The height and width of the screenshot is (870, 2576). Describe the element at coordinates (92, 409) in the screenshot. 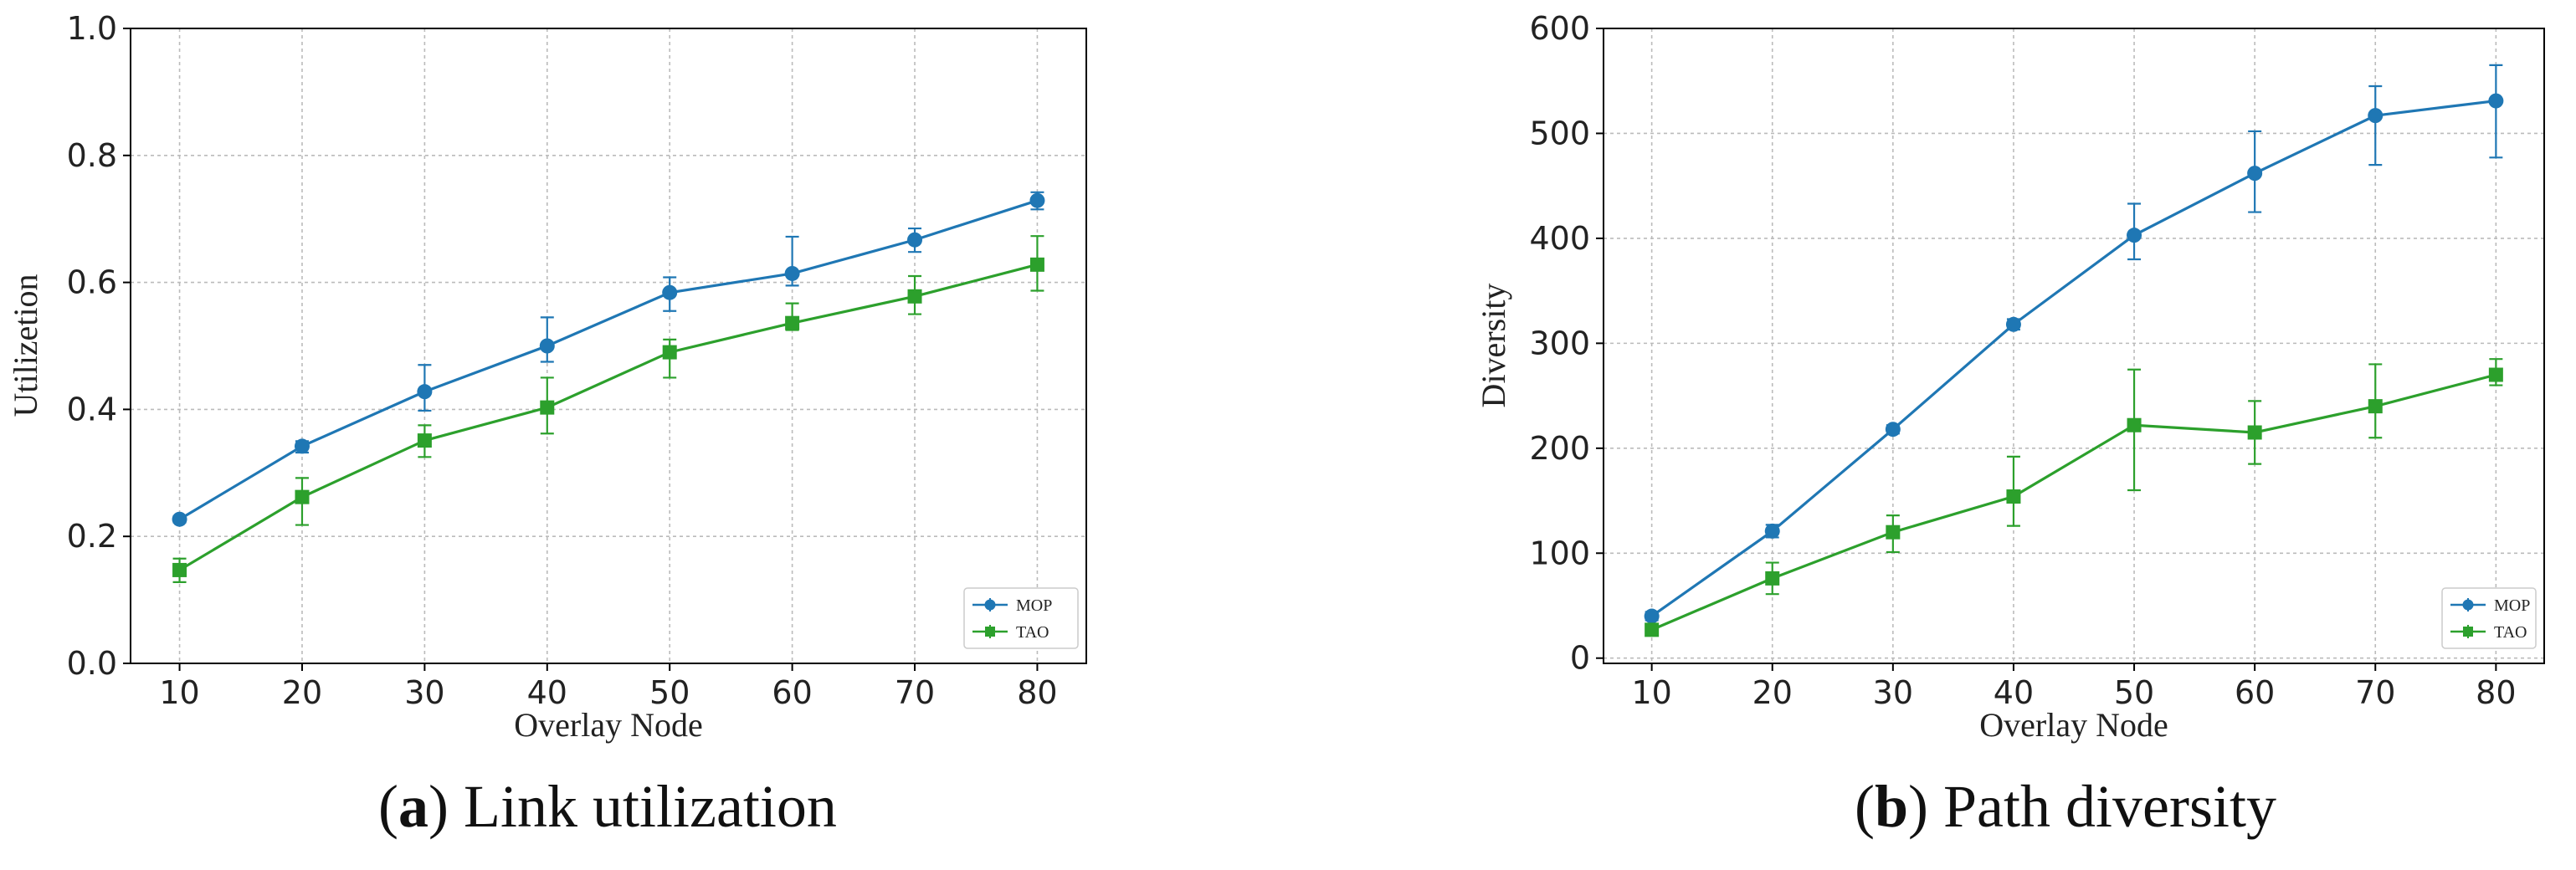

I see `y-tick-label: 0.4` at that location.